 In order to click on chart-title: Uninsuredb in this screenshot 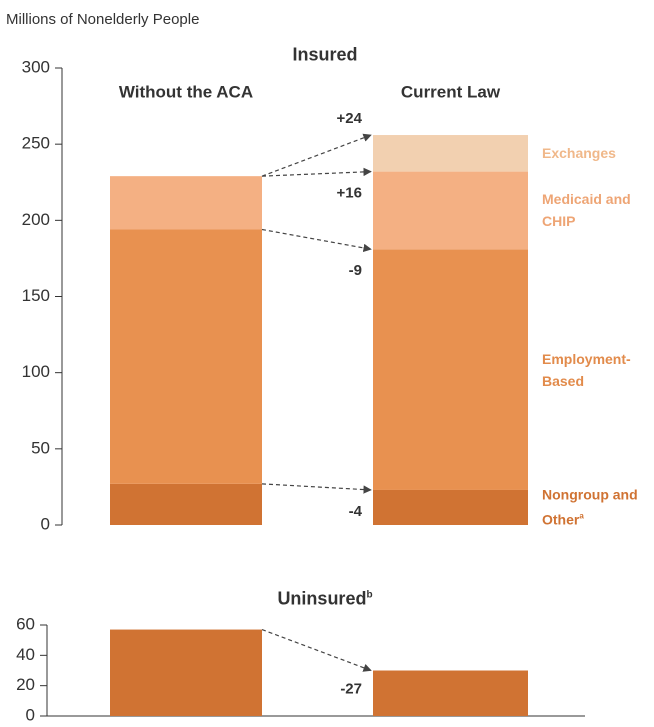, I will do `click(324, 599)`.